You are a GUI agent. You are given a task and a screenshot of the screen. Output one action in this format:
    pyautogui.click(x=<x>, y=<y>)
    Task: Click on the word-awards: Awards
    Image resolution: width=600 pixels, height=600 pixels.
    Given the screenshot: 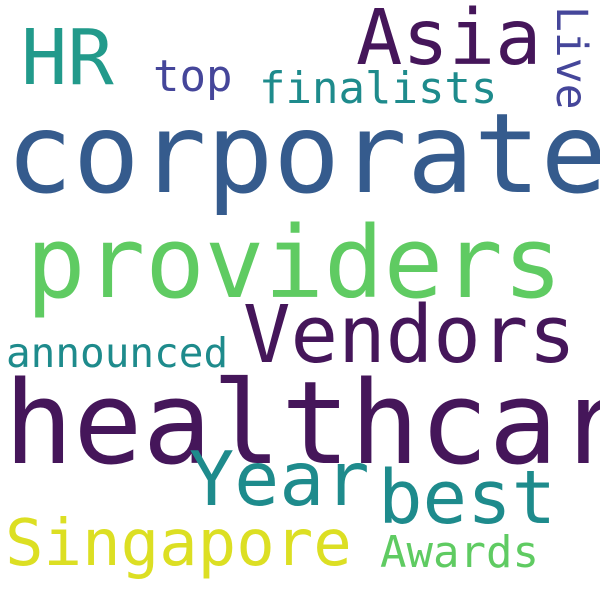 What is the action you would take?
    pyautogui.click(x=459, y=552)
    